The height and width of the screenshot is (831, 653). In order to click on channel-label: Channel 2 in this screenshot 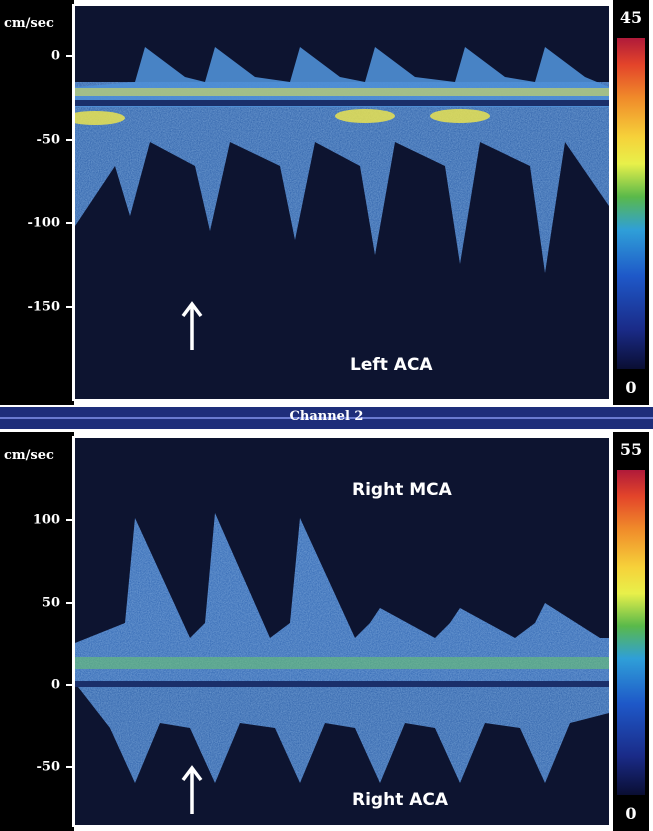, I will do `click(326, 416)`.